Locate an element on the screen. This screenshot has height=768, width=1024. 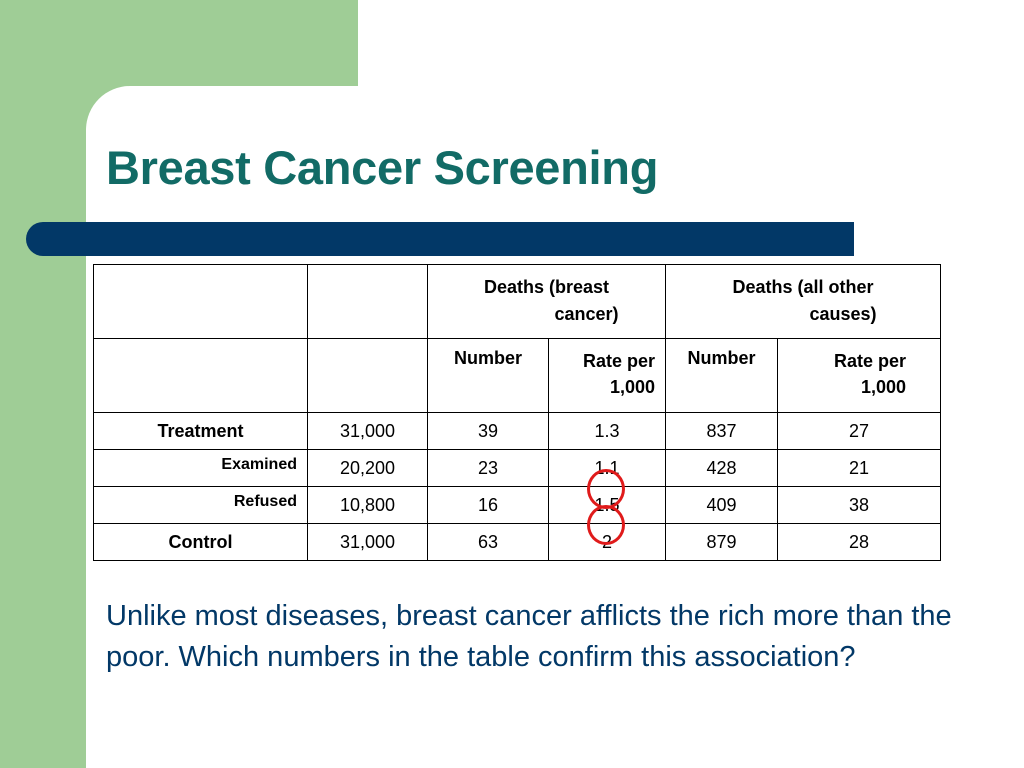
cell-n: 20,200 is located at coordinates (367, 468).